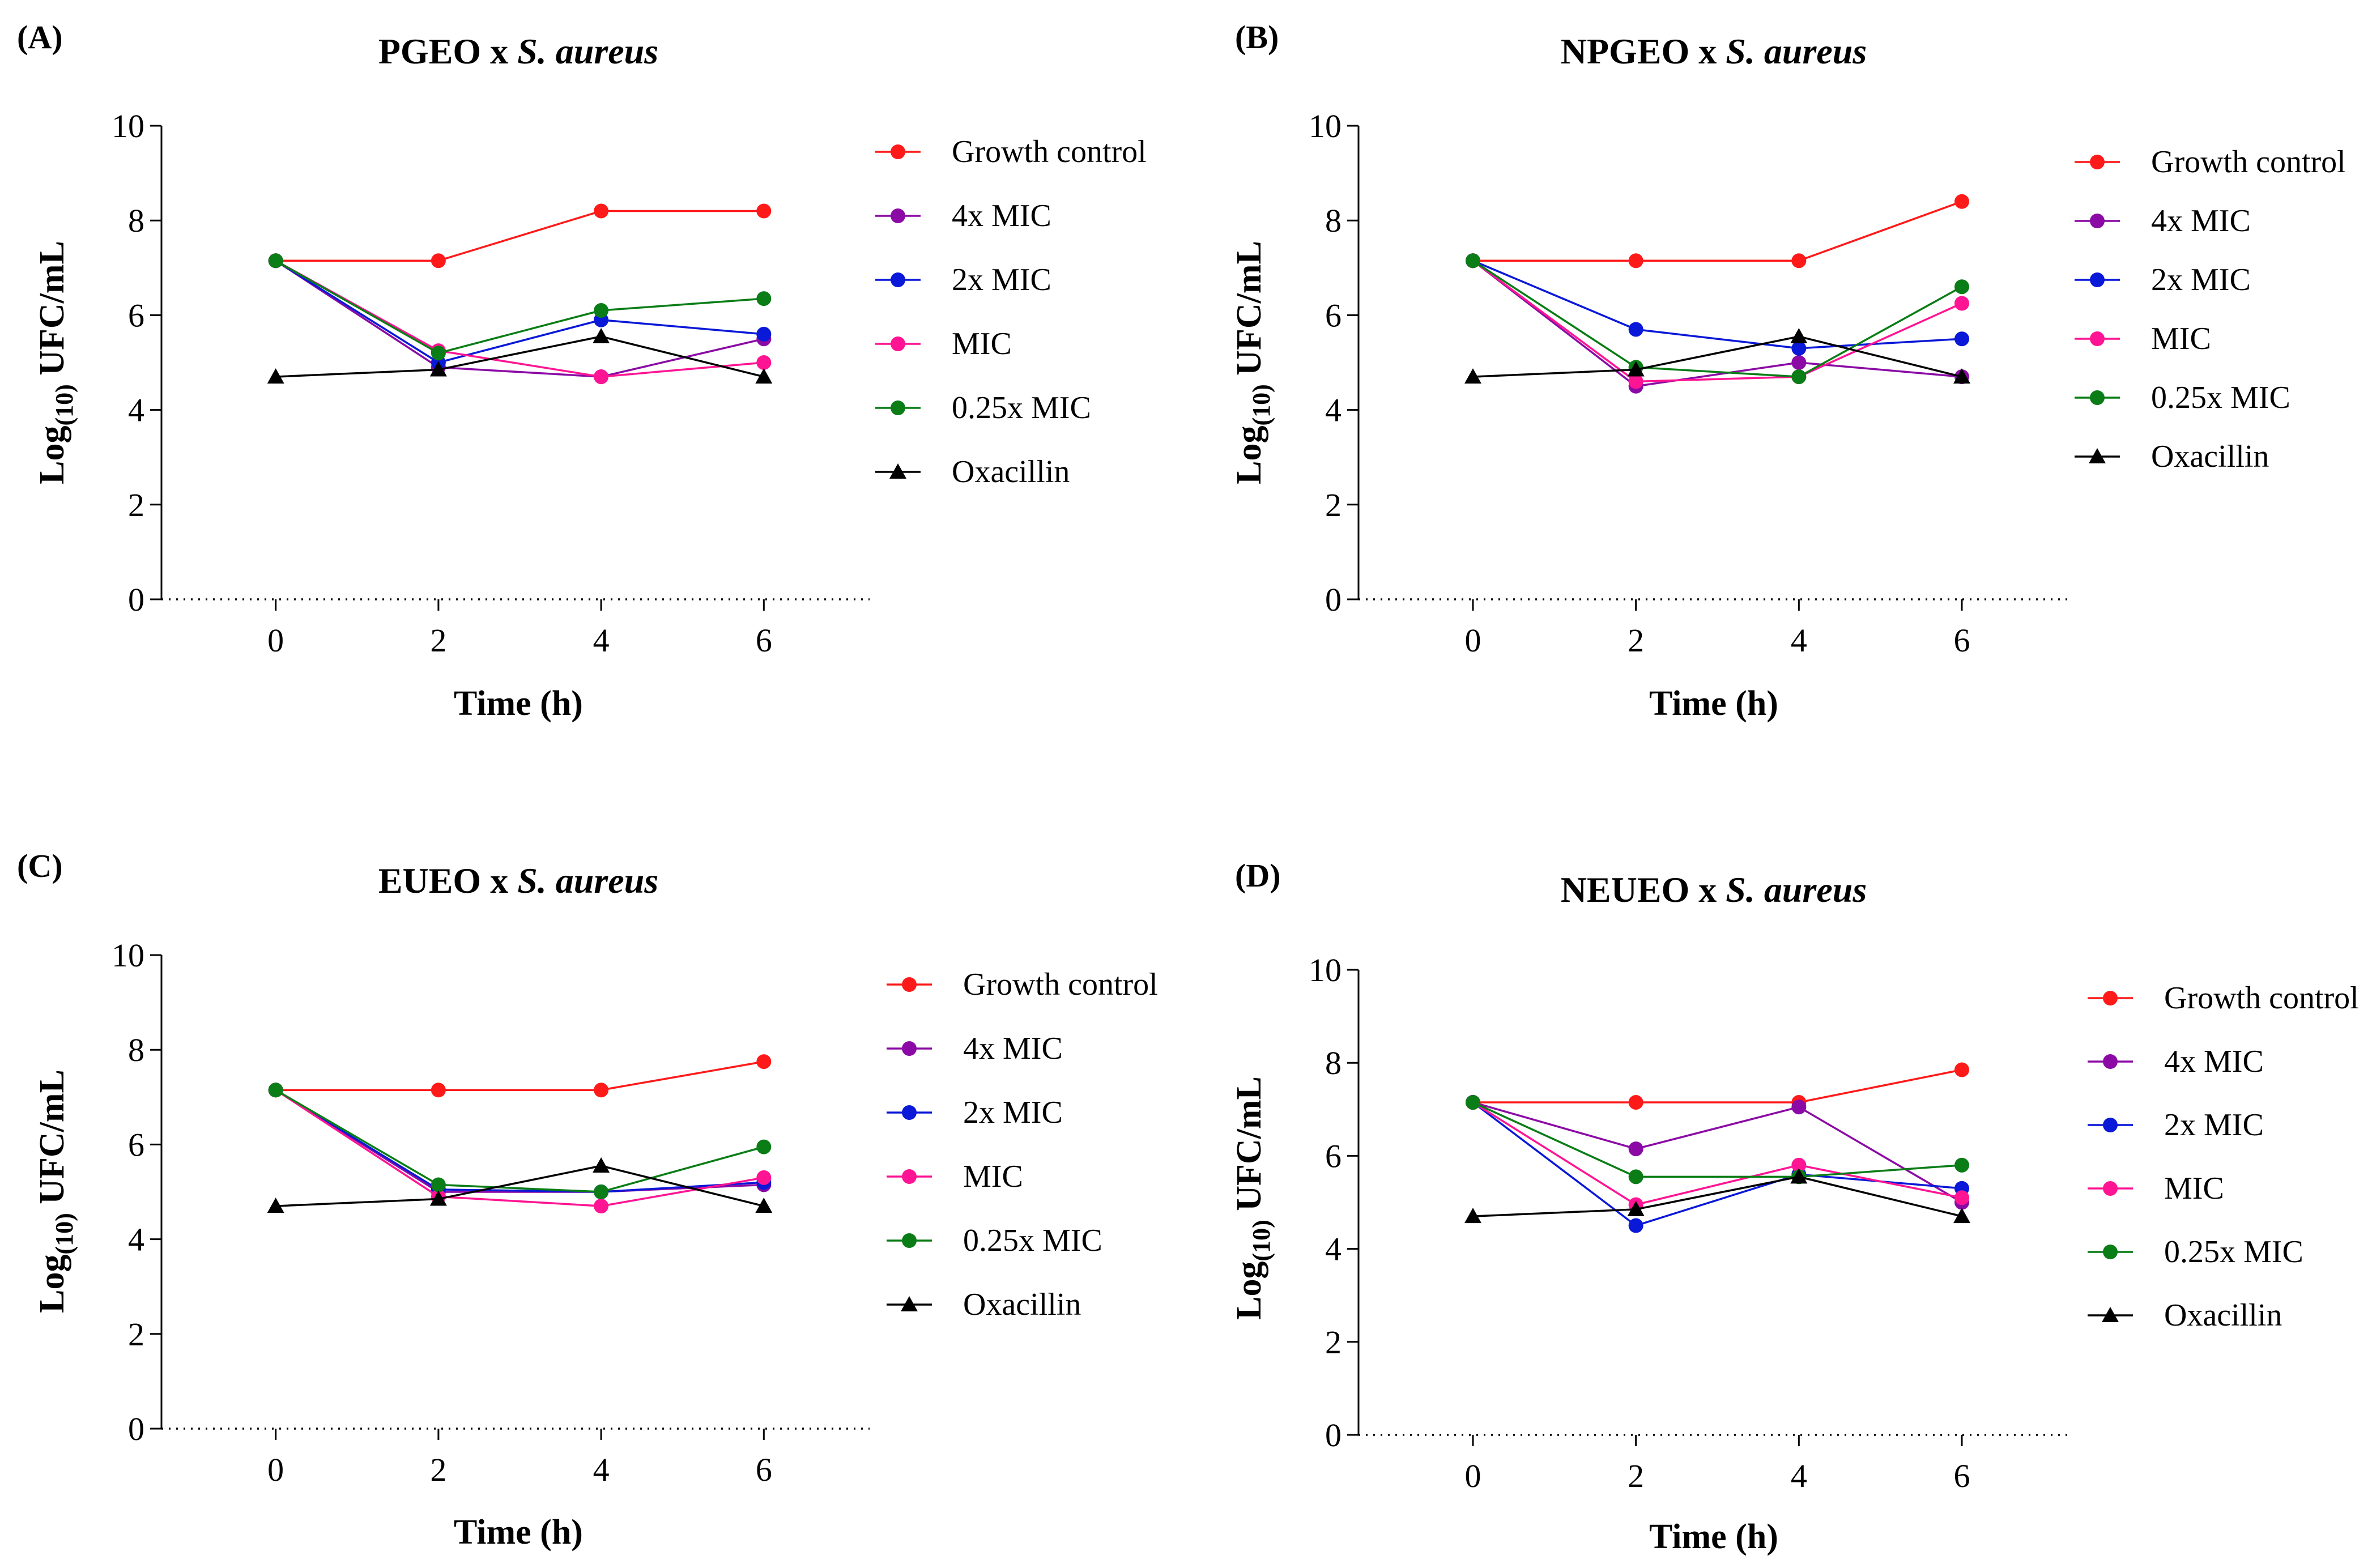 This screenshot has height=1568, width=2372. What do you see at coordinates (1796, 890) in the screenshot?
I see `chart-title-species: S. aureus` at bounding box center [1796, 890].